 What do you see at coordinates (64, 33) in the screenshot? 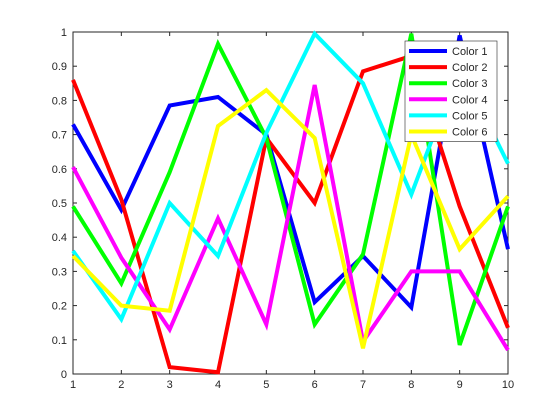
I see `y-tick-label: 1` at bounding box center [64, 33].